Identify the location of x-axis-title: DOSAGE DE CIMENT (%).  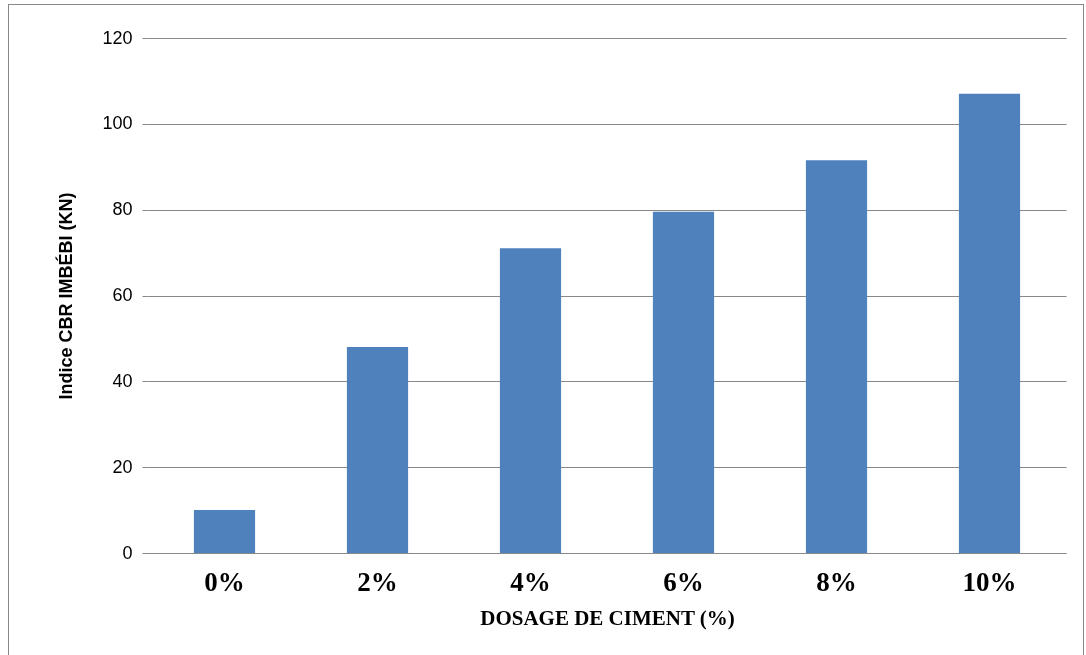
(607, 617).